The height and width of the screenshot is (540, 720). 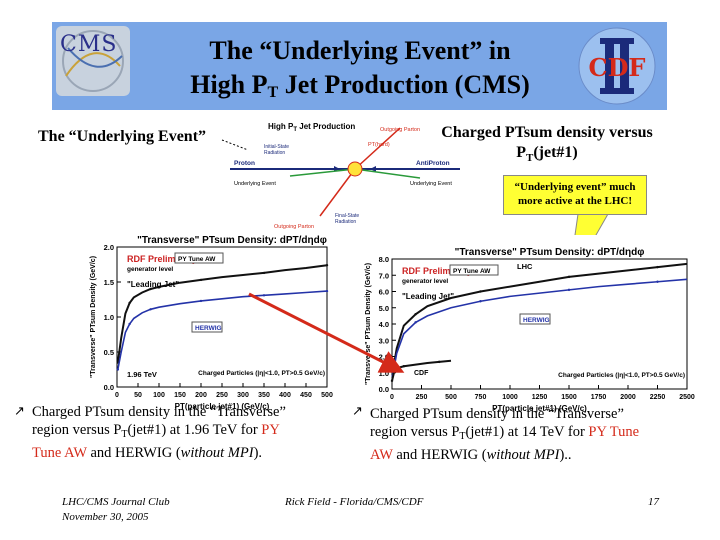 I want to click on outgoing-parton-bottom-line, so click(x=337, y=192).